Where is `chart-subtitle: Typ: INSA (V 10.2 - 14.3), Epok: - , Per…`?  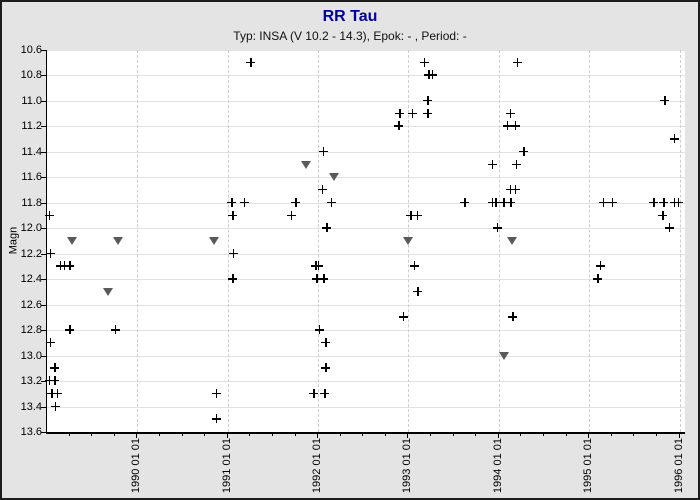 chart-subtitle: Typ: INSA (V 10.2 - 14.3), Epok: - , Per… is located at coordinates (350, 36).